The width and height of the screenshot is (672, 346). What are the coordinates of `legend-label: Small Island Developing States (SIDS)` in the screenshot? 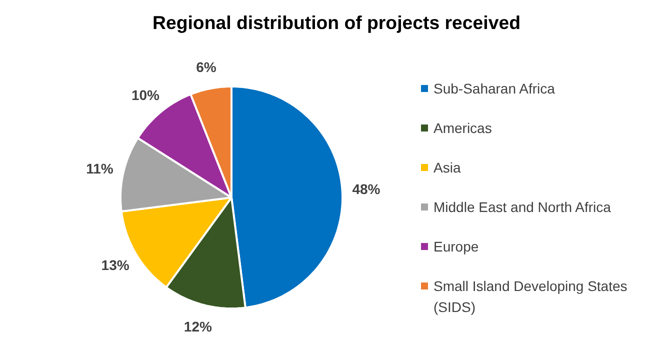 It's located at (531, 296).